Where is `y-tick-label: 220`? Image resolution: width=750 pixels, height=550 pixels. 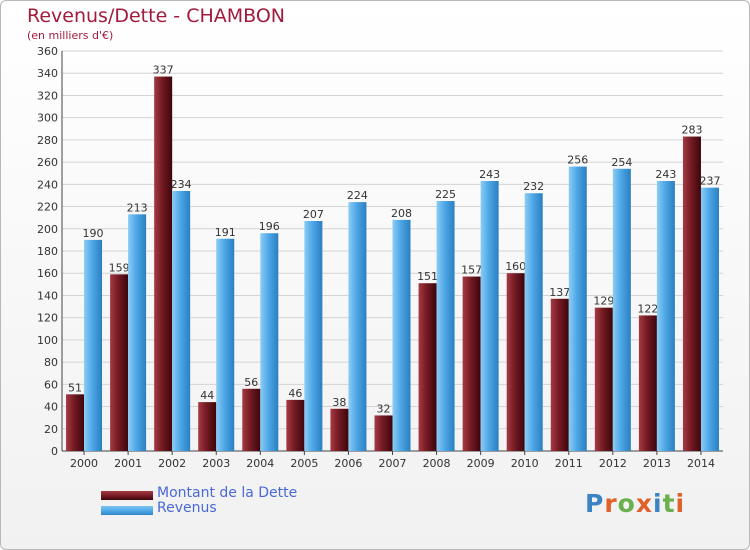
y-tick-label: 220 is located at coordinates (47, 207).